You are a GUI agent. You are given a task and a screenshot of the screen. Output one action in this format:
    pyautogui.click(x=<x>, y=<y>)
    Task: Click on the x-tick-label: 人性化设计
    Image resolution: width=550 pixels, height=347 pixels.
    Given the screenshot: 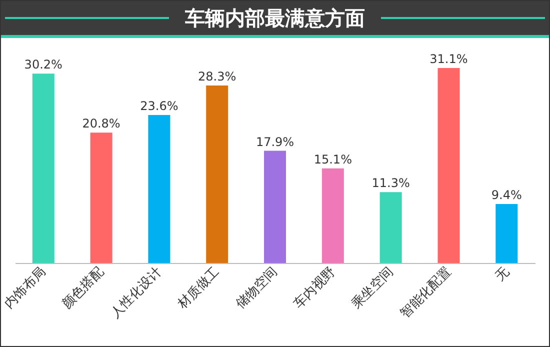 What is the action you would take?
    pyautogui.click(x=136, y=293)
    